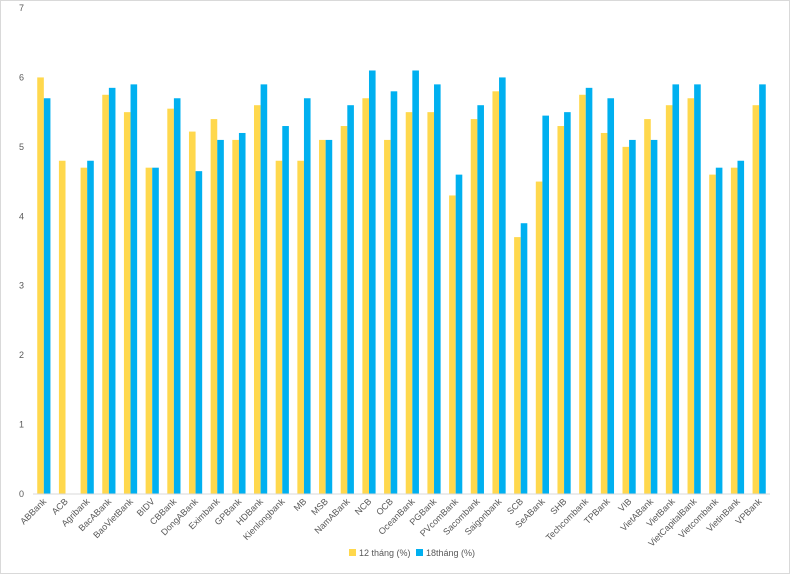 The image size is (792, 576). I want to click on bar-12-thang-kienlongbank, so click(279, 327).